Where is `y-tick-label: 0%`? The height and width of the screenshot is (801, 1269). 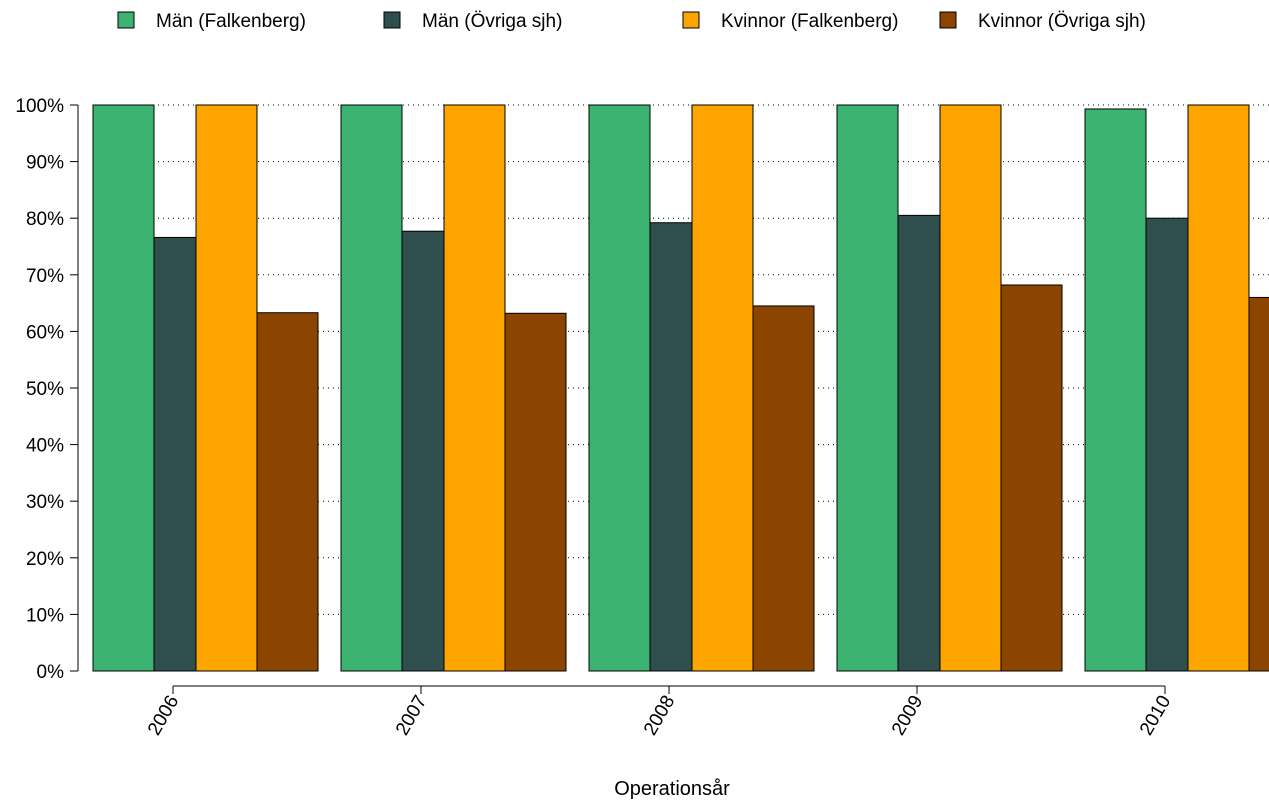 y-tick-label: 0% is located at coordinates (51, 672).